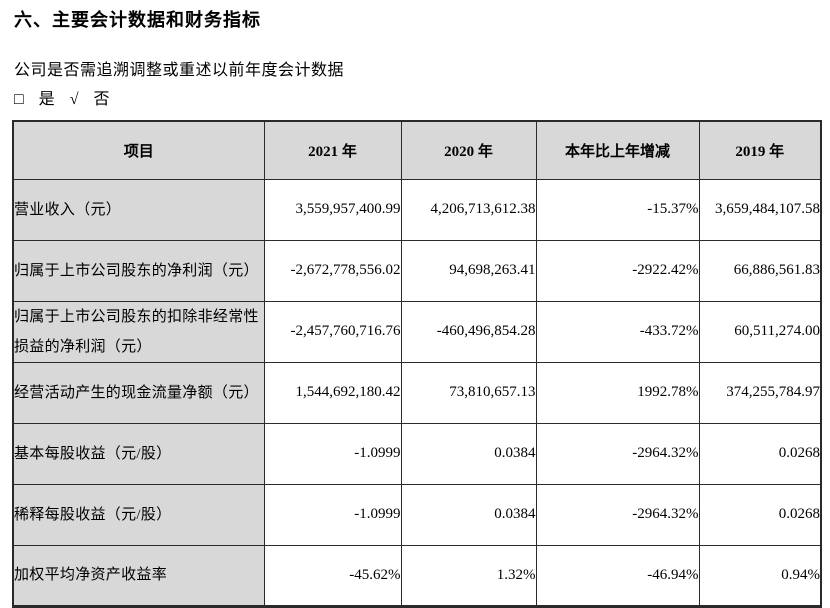 This screenshot has width=830, height=608. Describe the element at coordinates (760, 331) in the screenshot. I see `cell-2019: 60,511,274.00` at that location.